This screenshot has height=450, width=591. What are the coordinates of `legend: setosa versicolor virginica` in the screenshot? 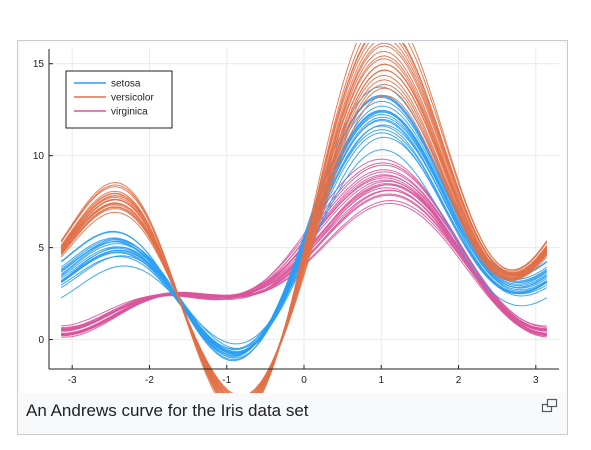 It's located at (119, 99).